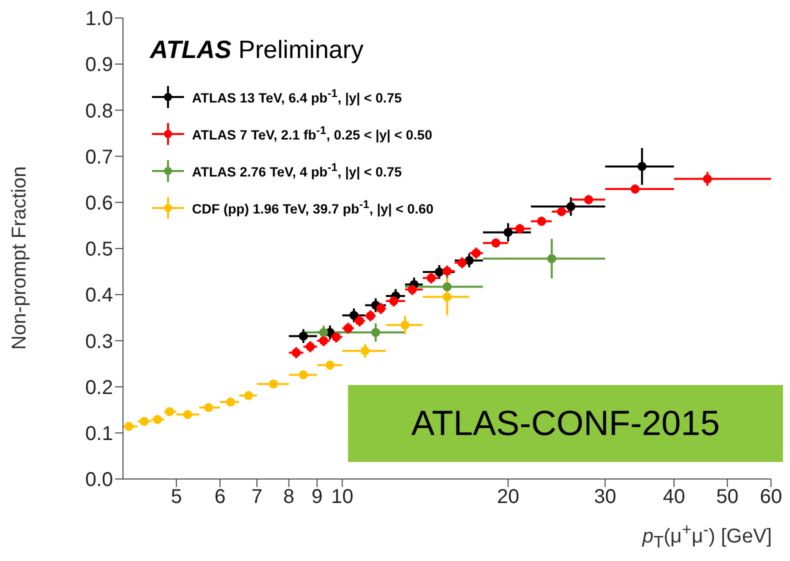  What do you see at coordinates (312, 134) in the screenshot?
I see `legend-label: ATLAS 7 TeV, 2.1 fb$^{-1}$, 0.25 < |y| < 0.50` at bounding box center [312, 134].